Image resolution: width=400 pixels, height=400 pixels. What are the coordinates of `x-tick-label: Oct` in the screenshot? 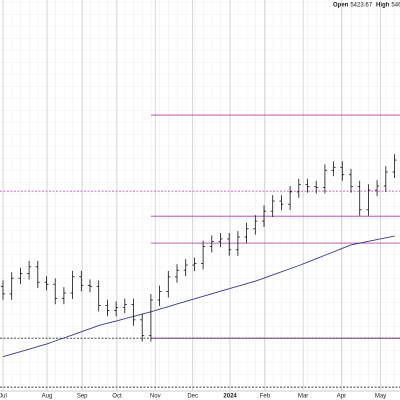 It's located at (117, 397).